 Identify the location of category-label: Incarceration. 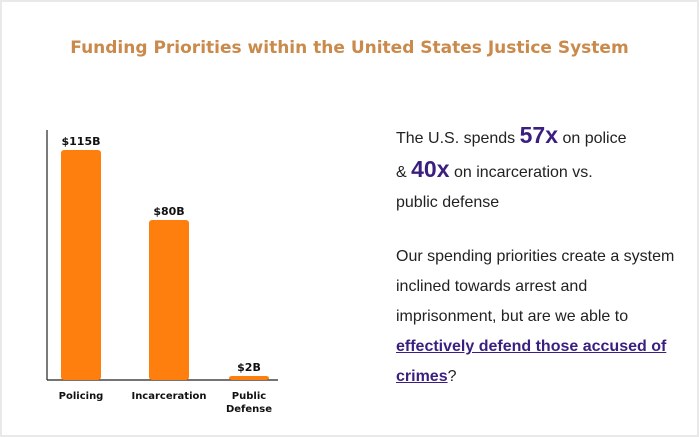
(168, 396).